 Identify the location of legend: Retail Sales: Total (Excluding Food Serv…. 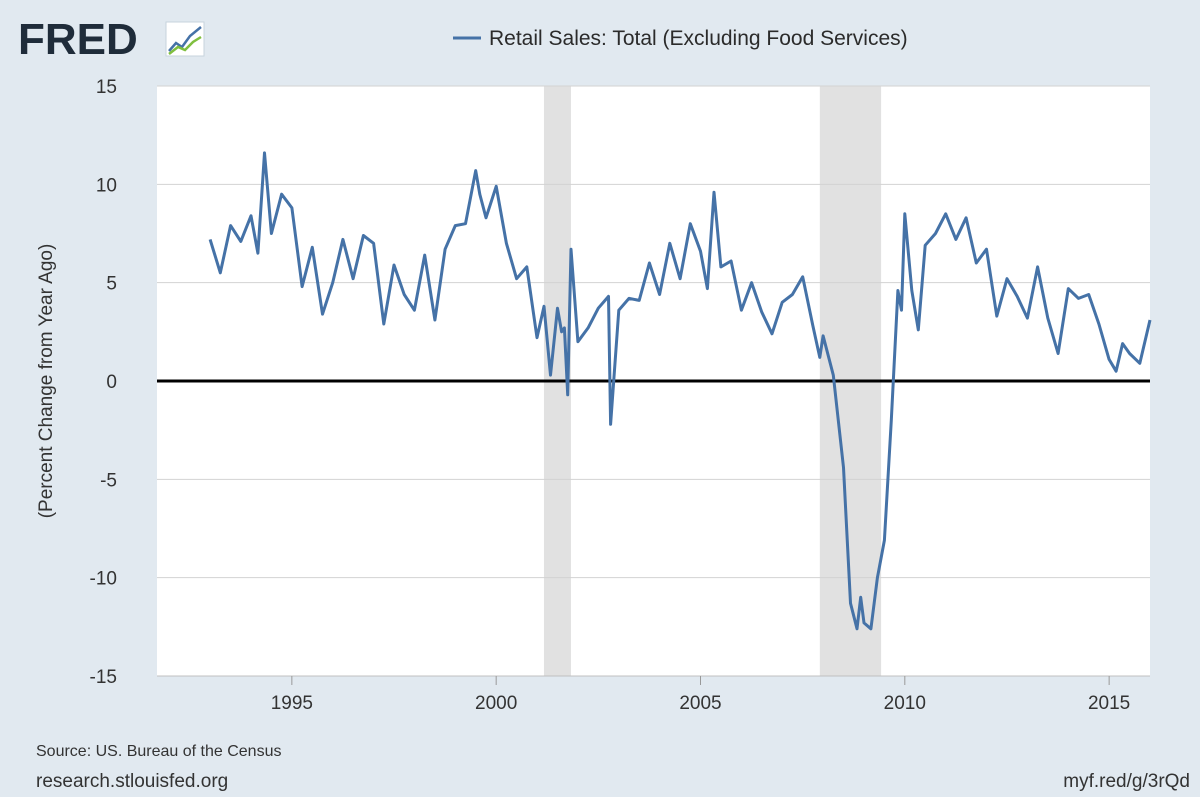
(680, 38).